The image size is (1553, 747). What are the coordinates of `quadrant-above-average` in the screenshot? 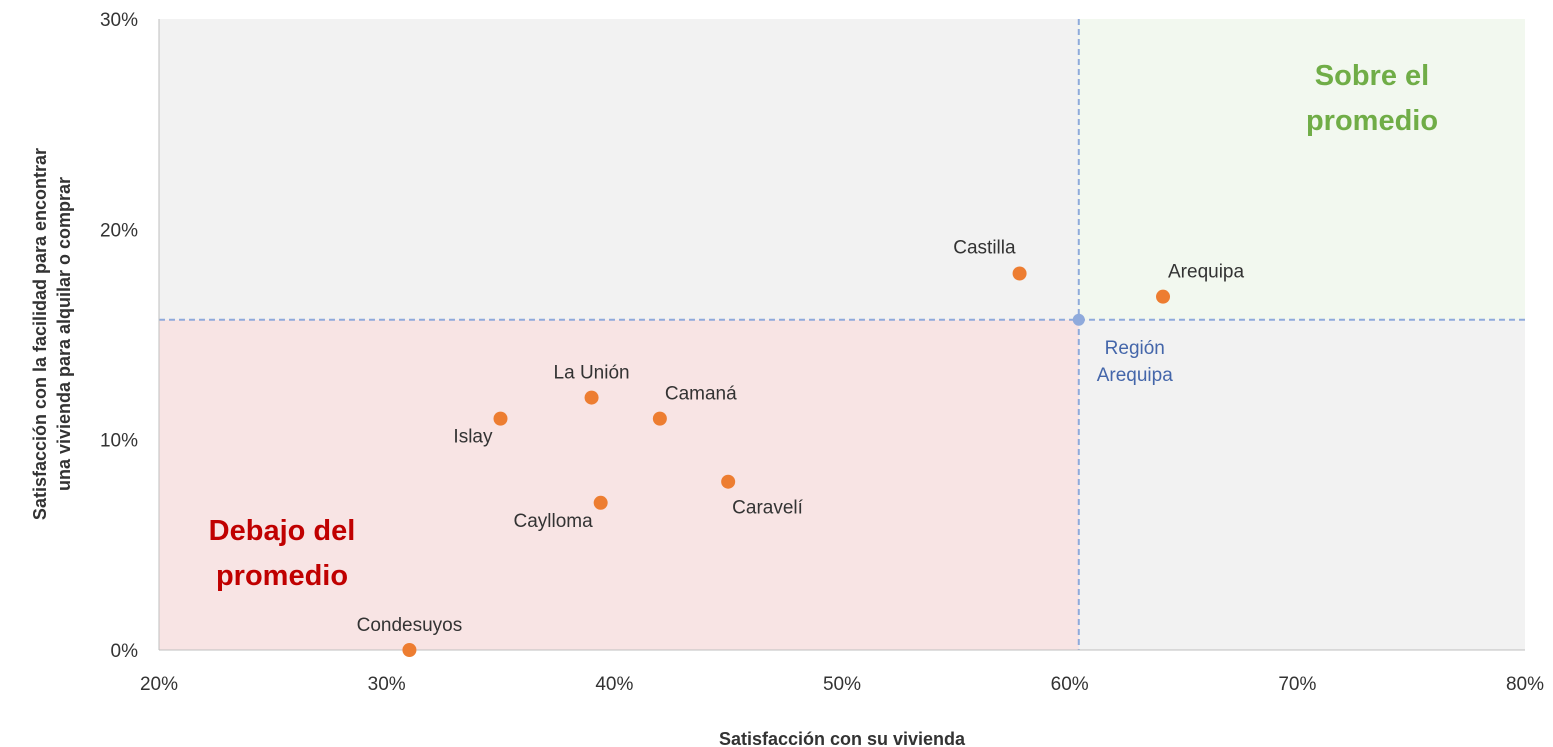 It's located at (1301, 169).